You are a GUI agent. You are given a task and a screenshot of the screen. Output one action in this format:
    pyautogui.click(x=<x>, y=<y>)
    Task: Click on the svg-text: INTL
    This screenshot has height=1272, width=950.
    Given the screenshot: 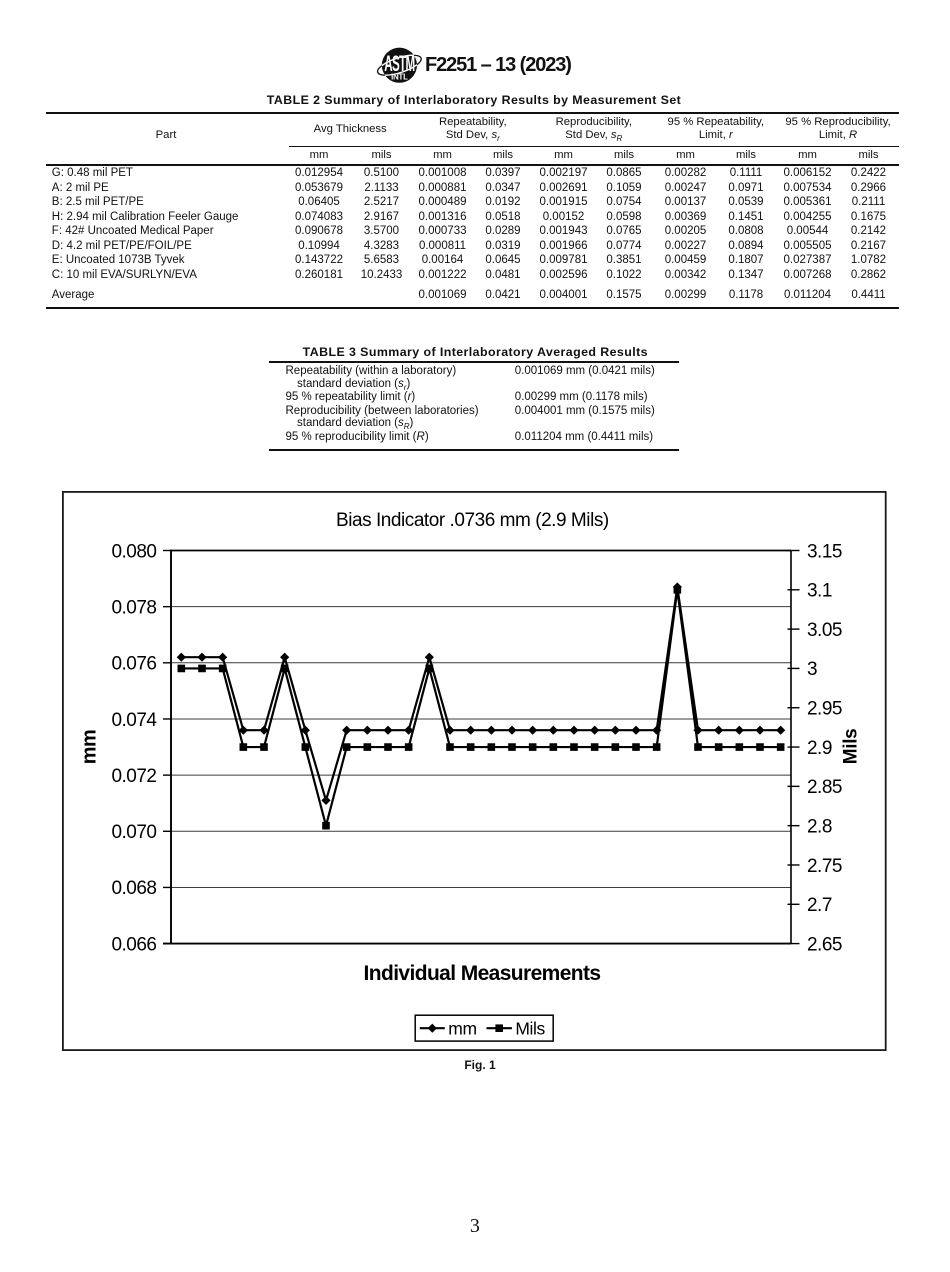 What is the action you would take?
    pyautogui.click(x=399, y=77)
    